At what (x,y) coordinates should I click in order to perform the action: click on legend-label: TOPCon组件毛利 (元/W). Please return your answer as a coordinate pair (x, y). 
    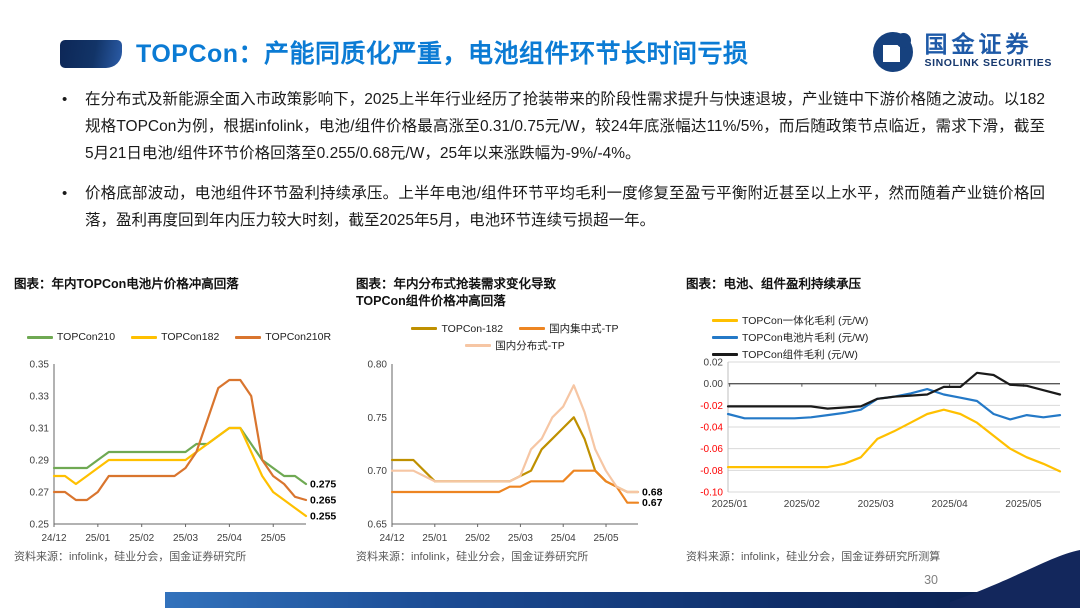
    Looking at the image, I should click on (800, 354).